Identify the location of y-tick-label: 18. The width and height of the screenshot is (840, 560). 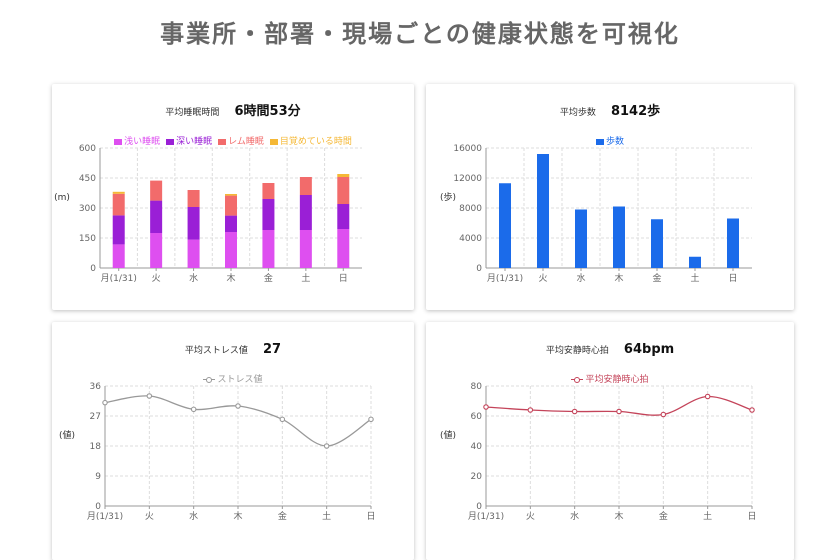
(96, 447).